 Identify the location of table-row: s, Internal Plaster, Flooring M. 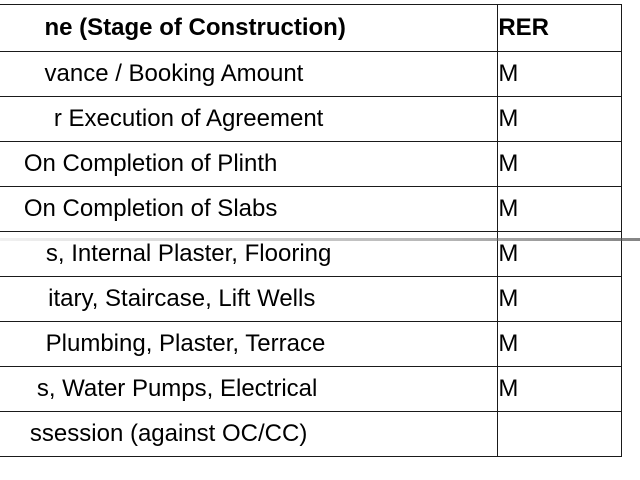
(311, 254).